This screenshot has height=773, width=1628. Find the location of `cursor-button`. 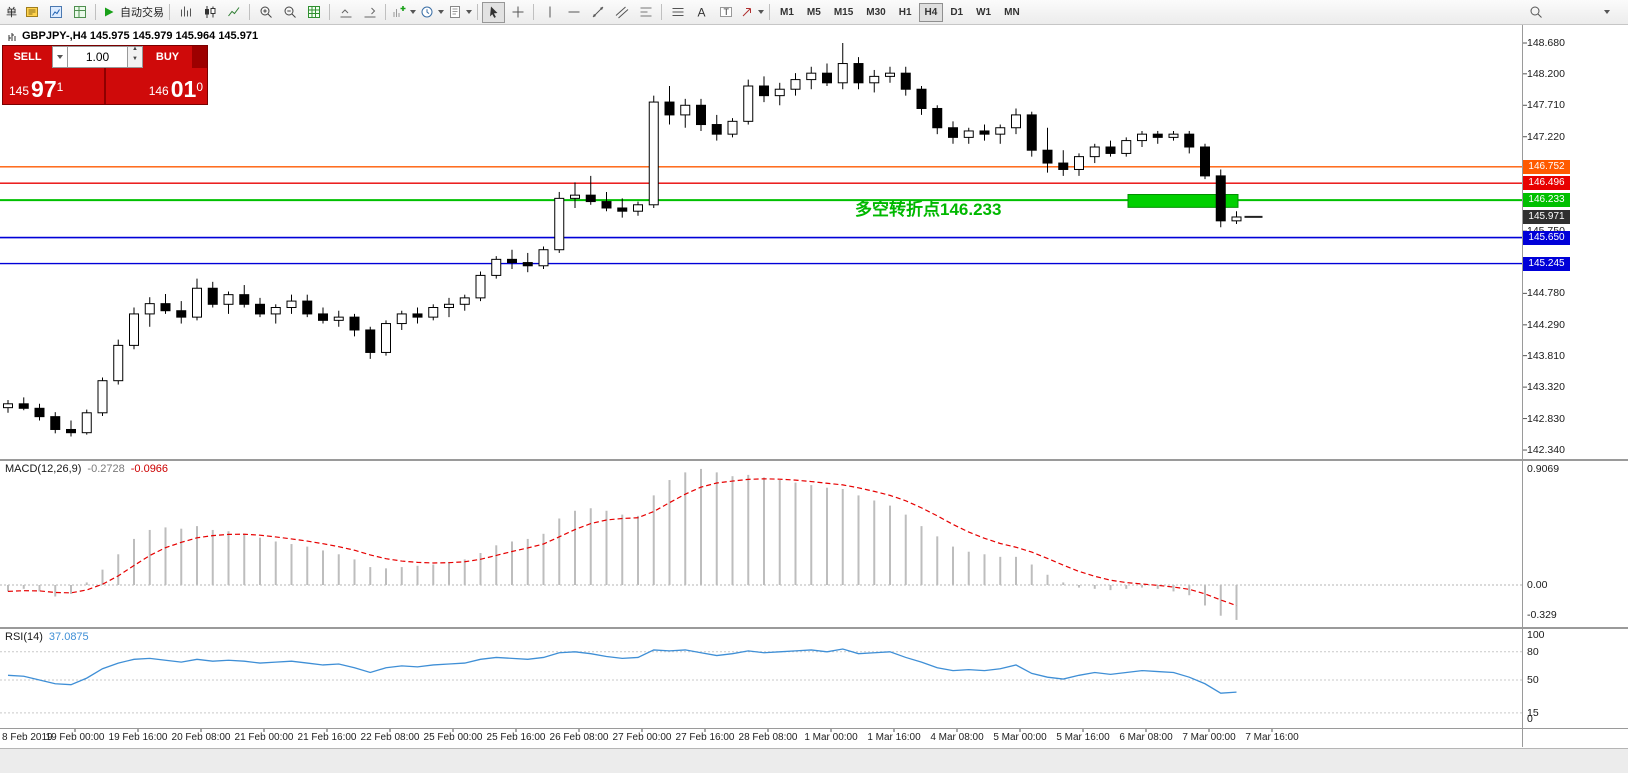

cursor-button is located at coordinates (493, 12).